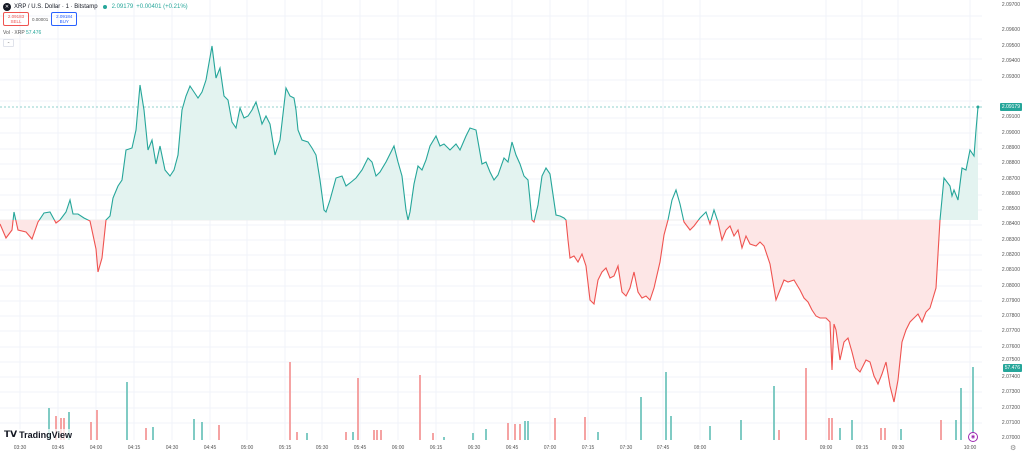 This screenshot has height=455, width=1024. What do you see at coordinates (1010, 347) in the screenshot?
I see `price-tick: 2.07600` at bounding box center [1010, 347].